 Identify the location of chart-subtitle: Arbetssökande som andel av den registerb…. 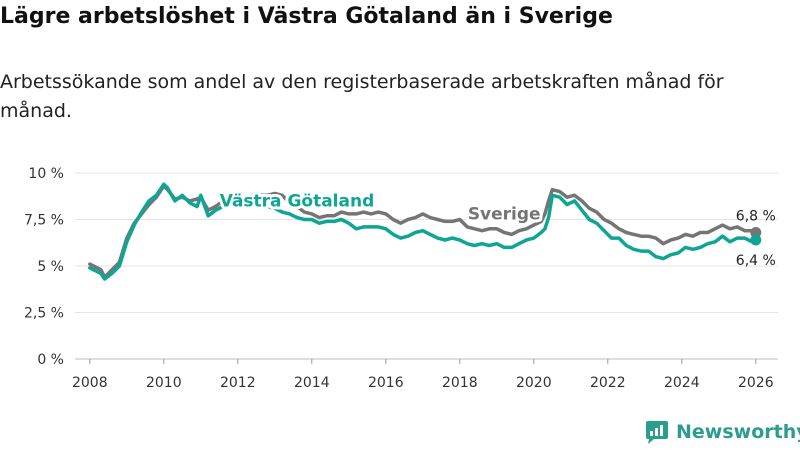
(362, 96).